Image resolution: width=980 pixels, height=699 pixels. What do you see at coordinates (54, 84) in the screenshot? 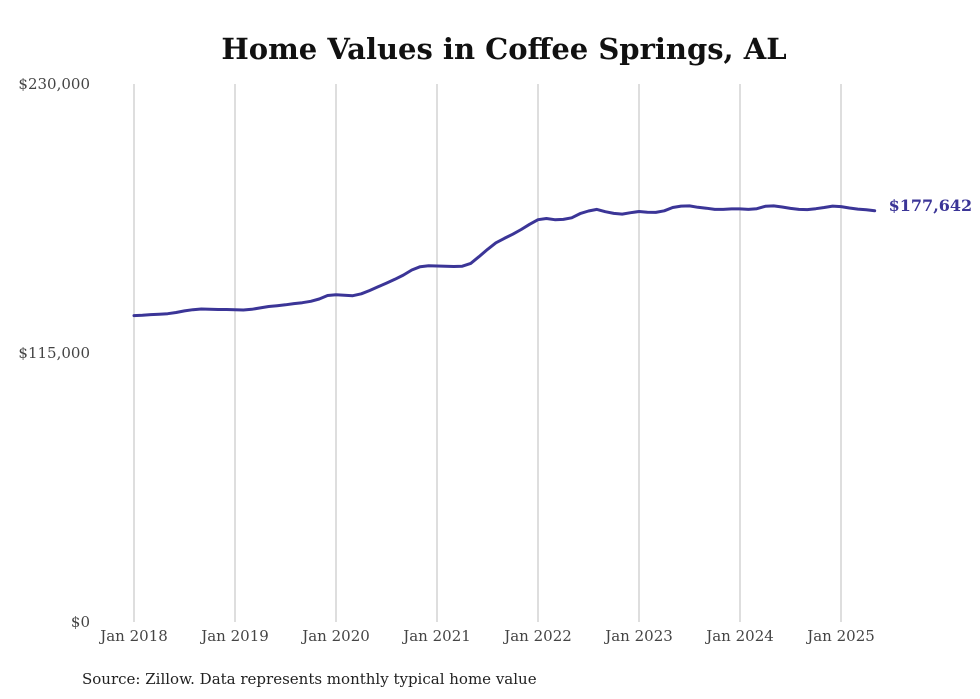
I see `y-tick-label: $230,000` at bounding box center [54, 84].